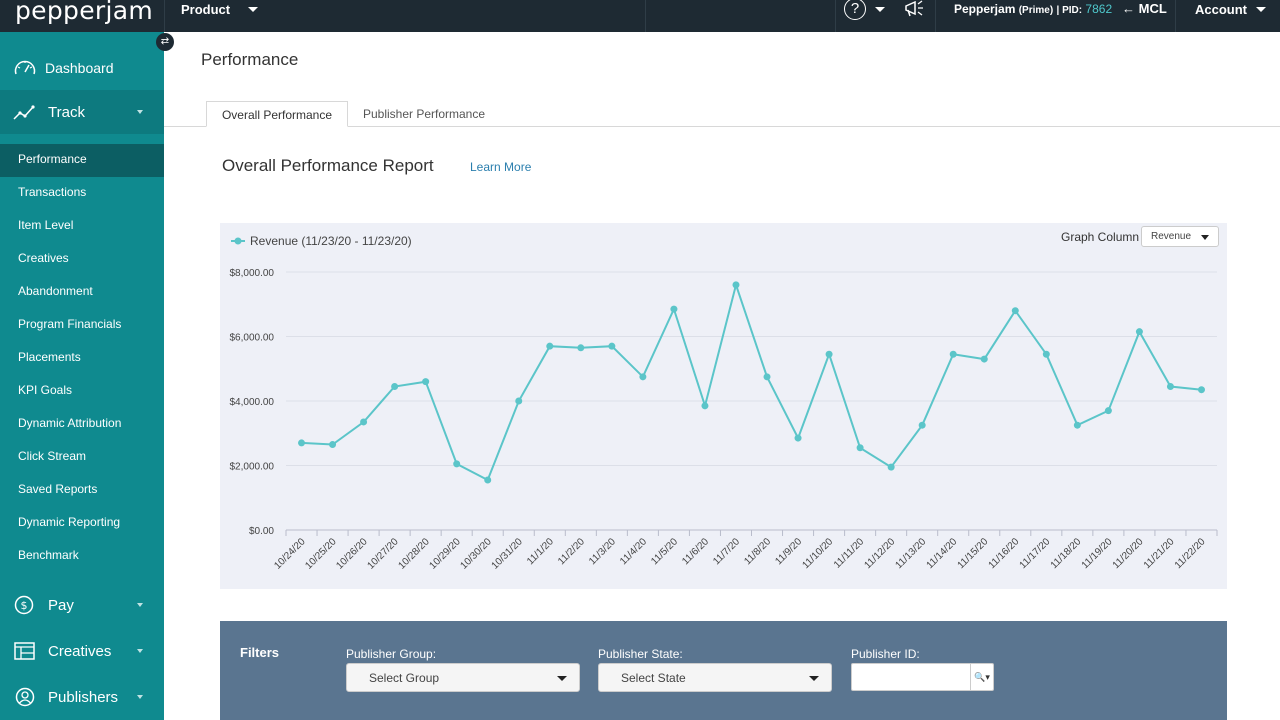  What do you see at coordinates (69, 522) in the screenshot?
I see `sidebar-subitem-label: Dynamic Reporting` at bounding box center [69, 522].